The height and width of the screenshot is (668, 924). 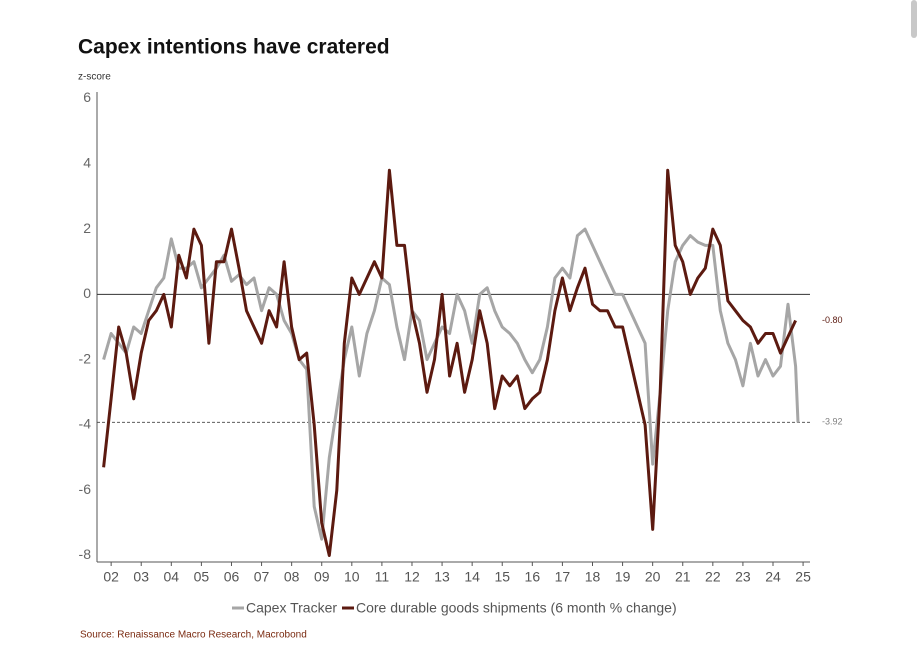 I want to click on y-tick-label: -4, so click(x=85, y=424).